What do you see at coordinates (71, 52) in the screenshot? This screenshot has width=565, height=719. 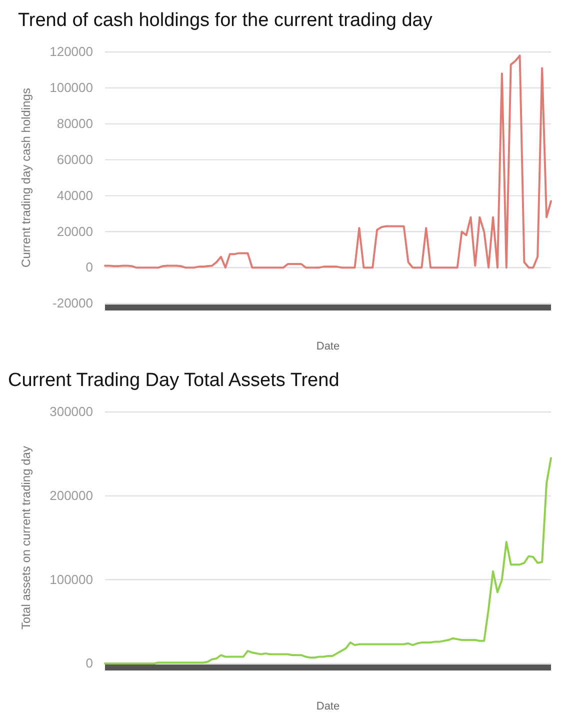 I see `y-tick-label: 120000` at bounding box center [71, 52].